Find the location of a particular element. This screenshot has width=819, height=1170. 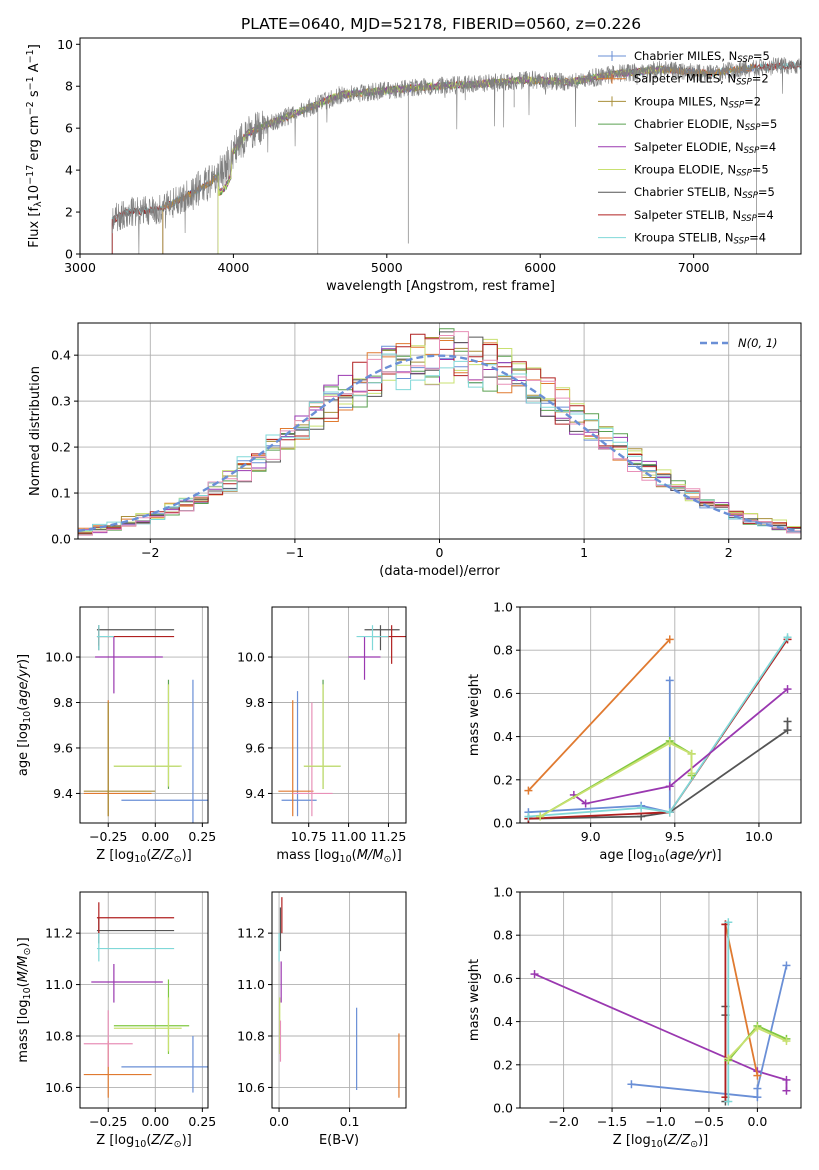

residuals-y-axis-label: Normed distribution is located at coordinates (35, 431).